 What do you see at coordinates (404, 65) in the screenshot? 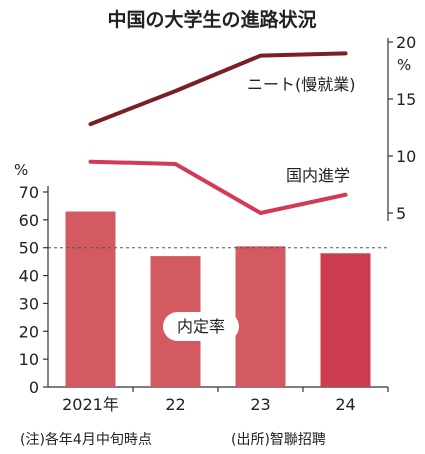
I see `right-axis-unit: %` at bounding box center [404, 65].